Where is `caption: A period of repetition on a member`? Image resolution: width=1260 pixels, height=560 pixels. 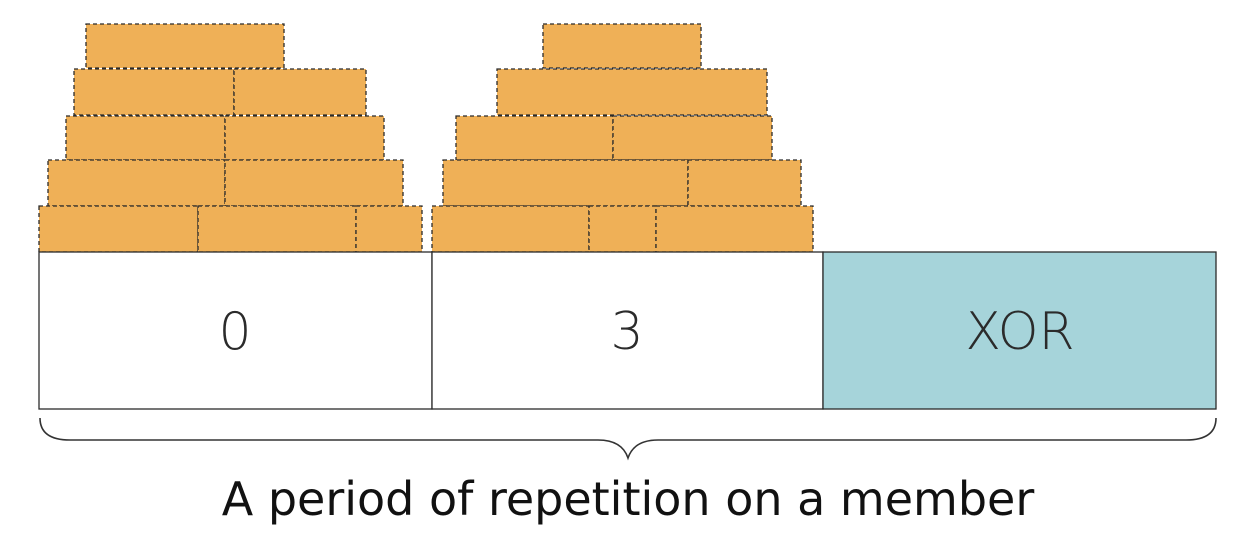
caption: A period of repetition on a member is located at coordinates (628, 499).